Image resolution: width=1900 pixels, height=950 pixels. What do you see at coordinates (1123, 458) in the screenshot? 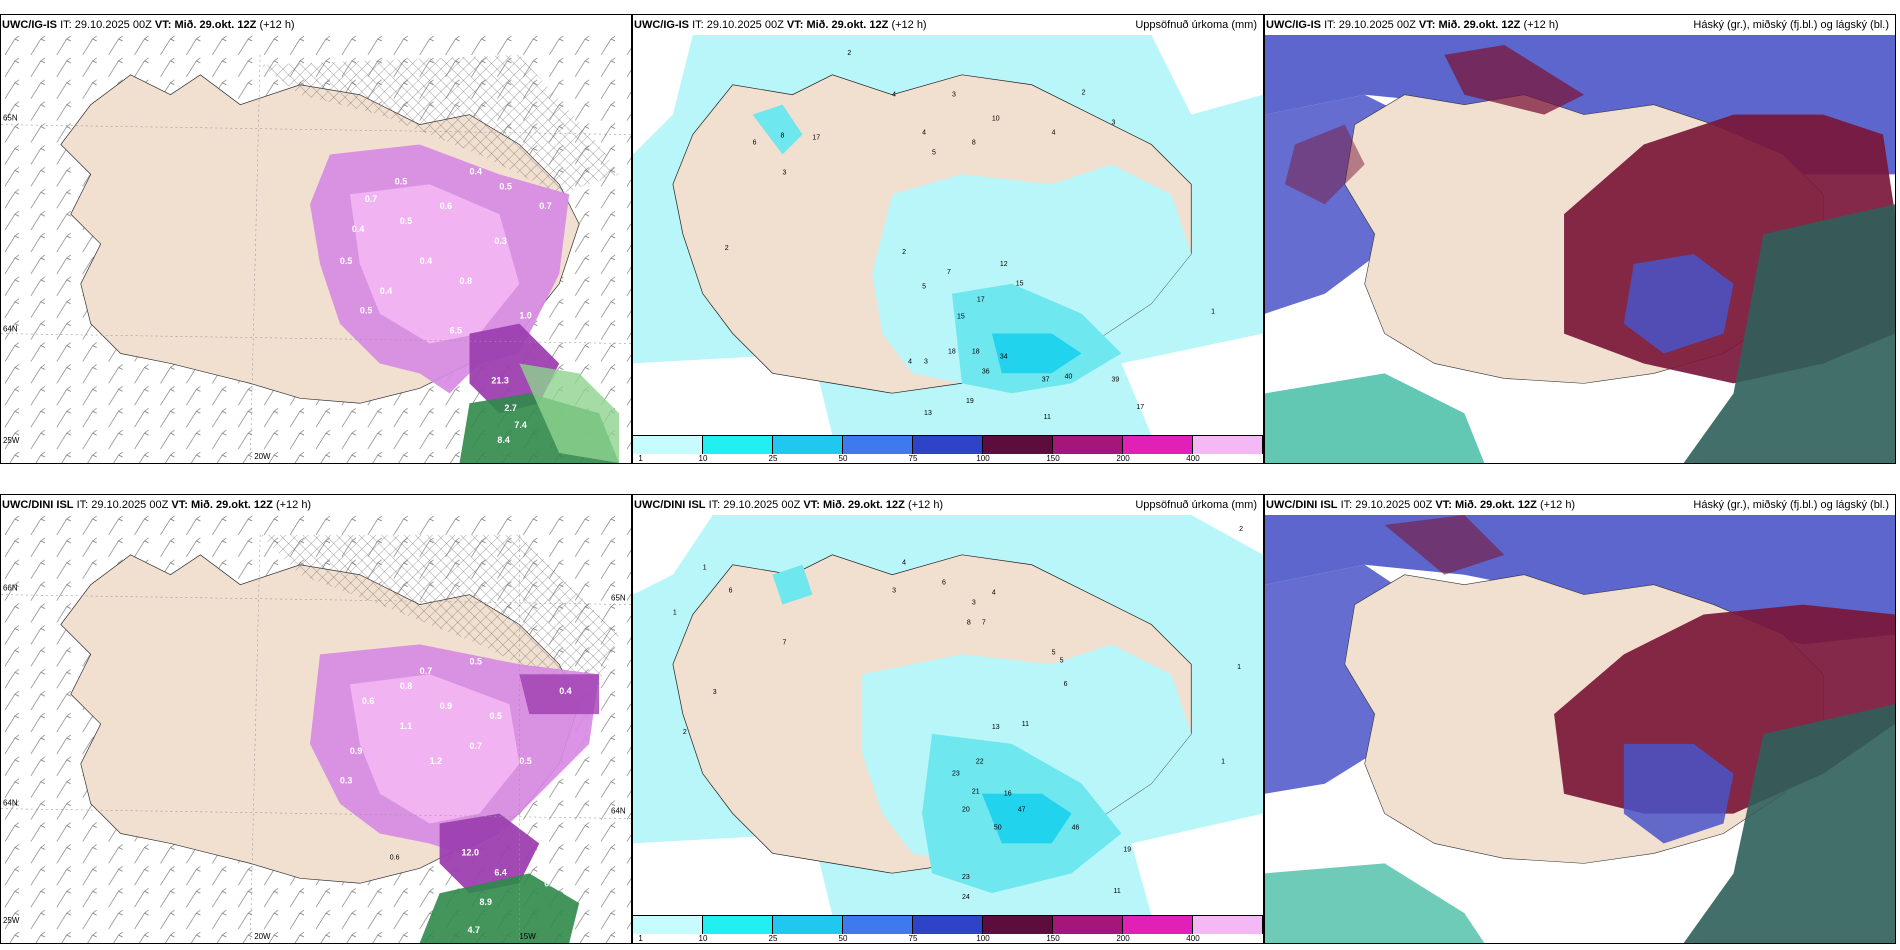
I see `colorbar-tick: 200` at bounding box center [1123, 458].